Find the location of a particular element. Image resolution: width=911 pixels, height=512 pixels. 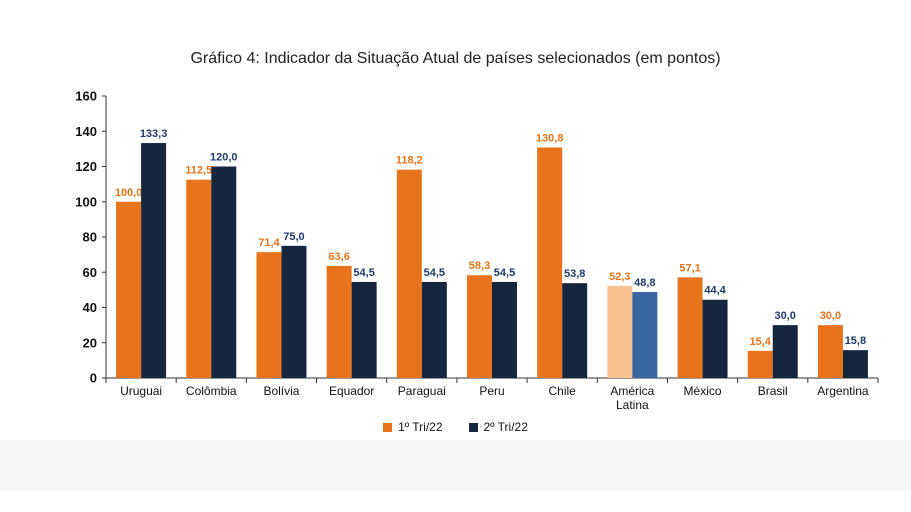

data-label-series1: 52,3 is located at coordinates (619, 277).